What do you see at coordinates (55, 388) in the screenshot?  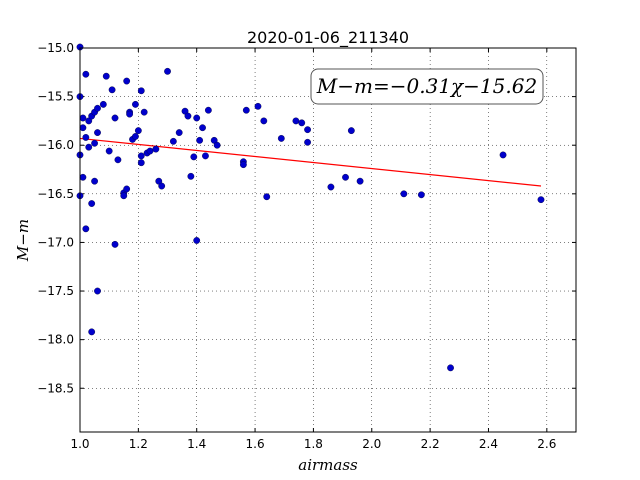 I see `y-tick-label: −18.5` at bounding box center [55, 388].